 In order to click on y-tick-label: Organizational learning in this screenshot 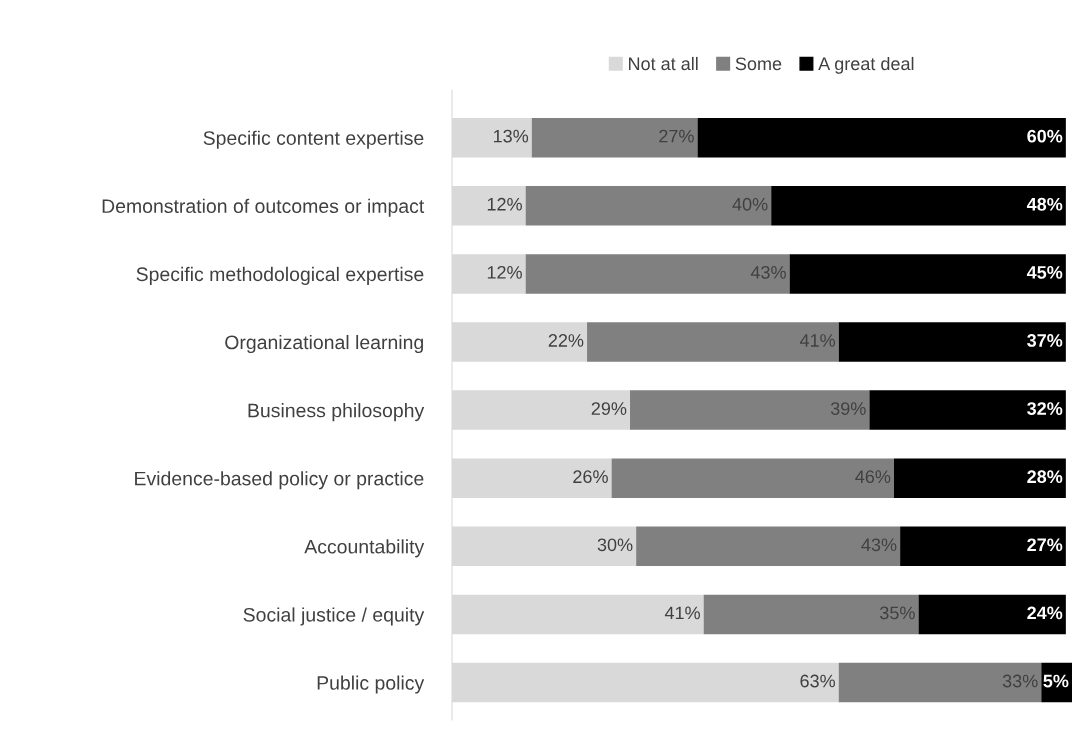, I will do `click(324, 344)`.